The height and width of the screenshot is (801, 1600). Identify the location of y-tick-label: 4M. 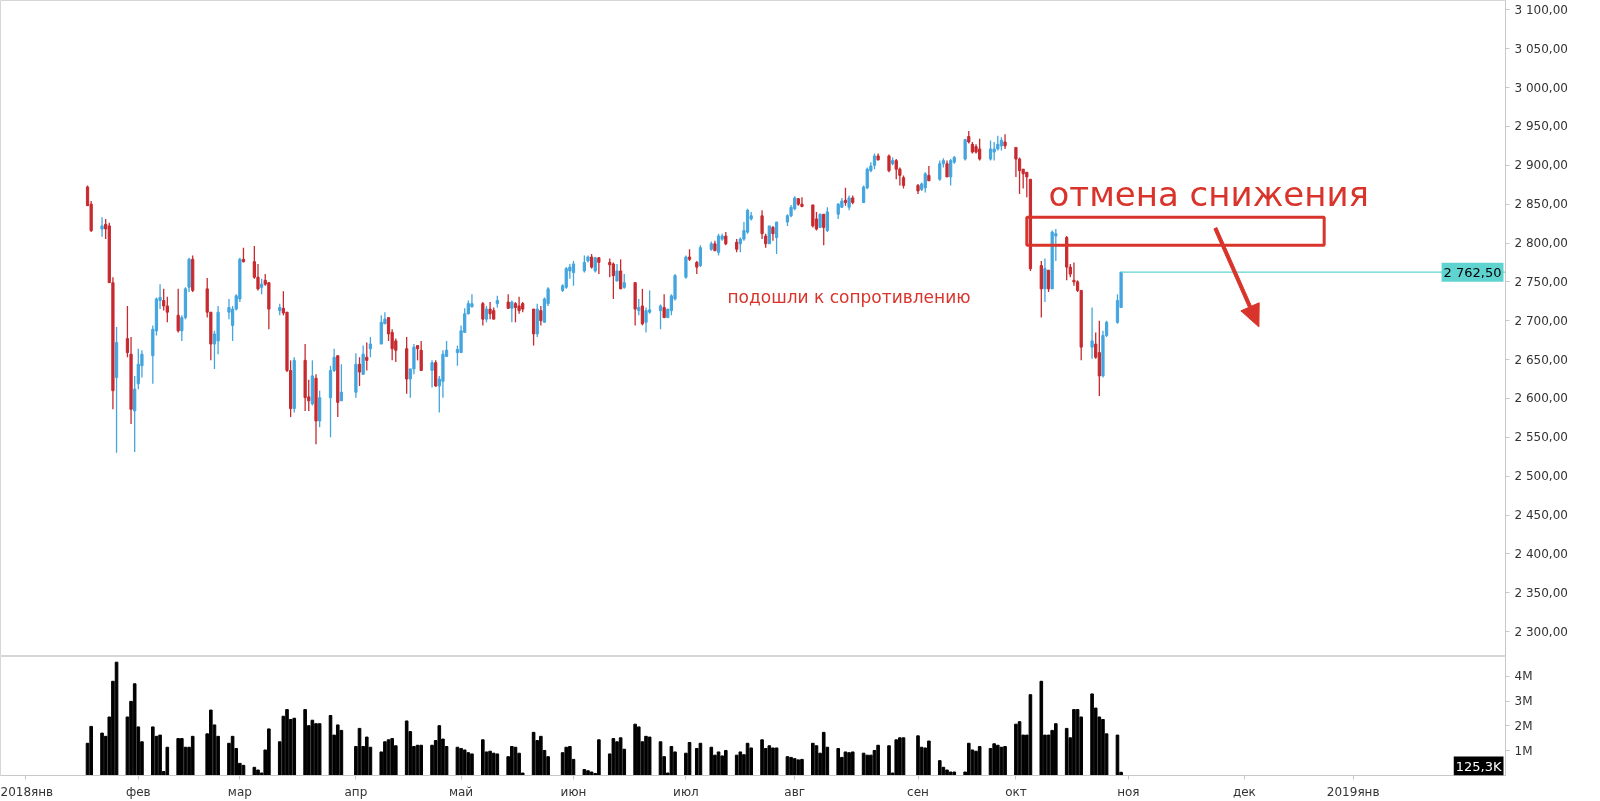
(1523, 676).